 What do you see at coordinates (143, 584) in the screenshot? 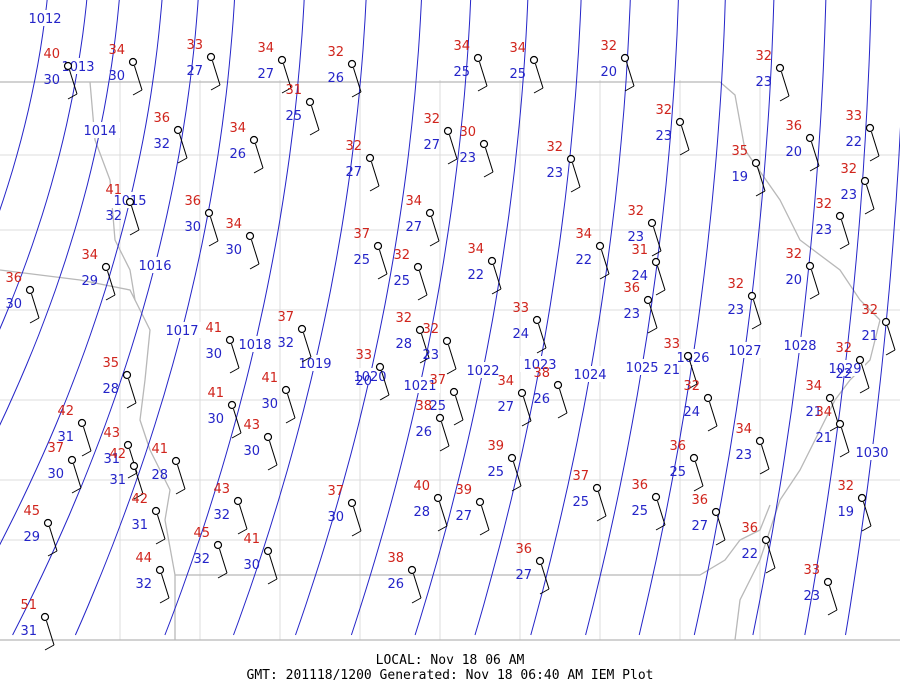
I see `dewpoint: 32` at bounding box center [143, 584].